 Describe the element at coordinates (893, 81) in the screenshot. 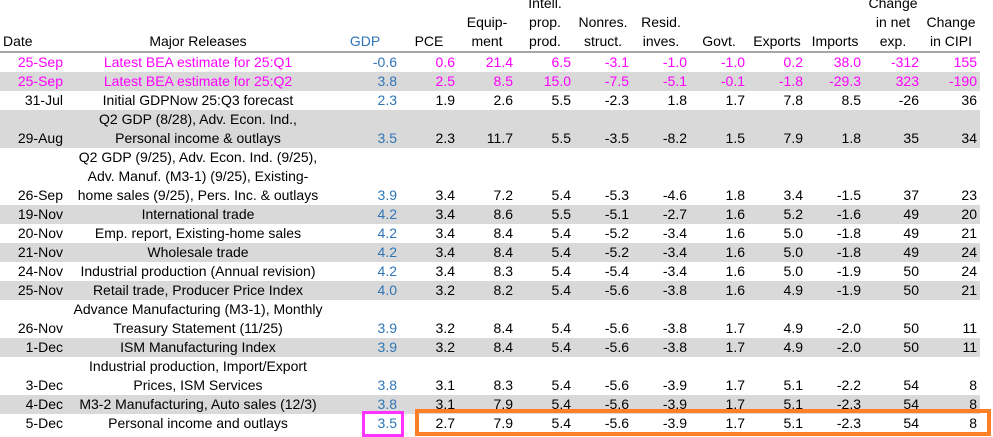

I see `change-net-exp-cell: 323` at that location.